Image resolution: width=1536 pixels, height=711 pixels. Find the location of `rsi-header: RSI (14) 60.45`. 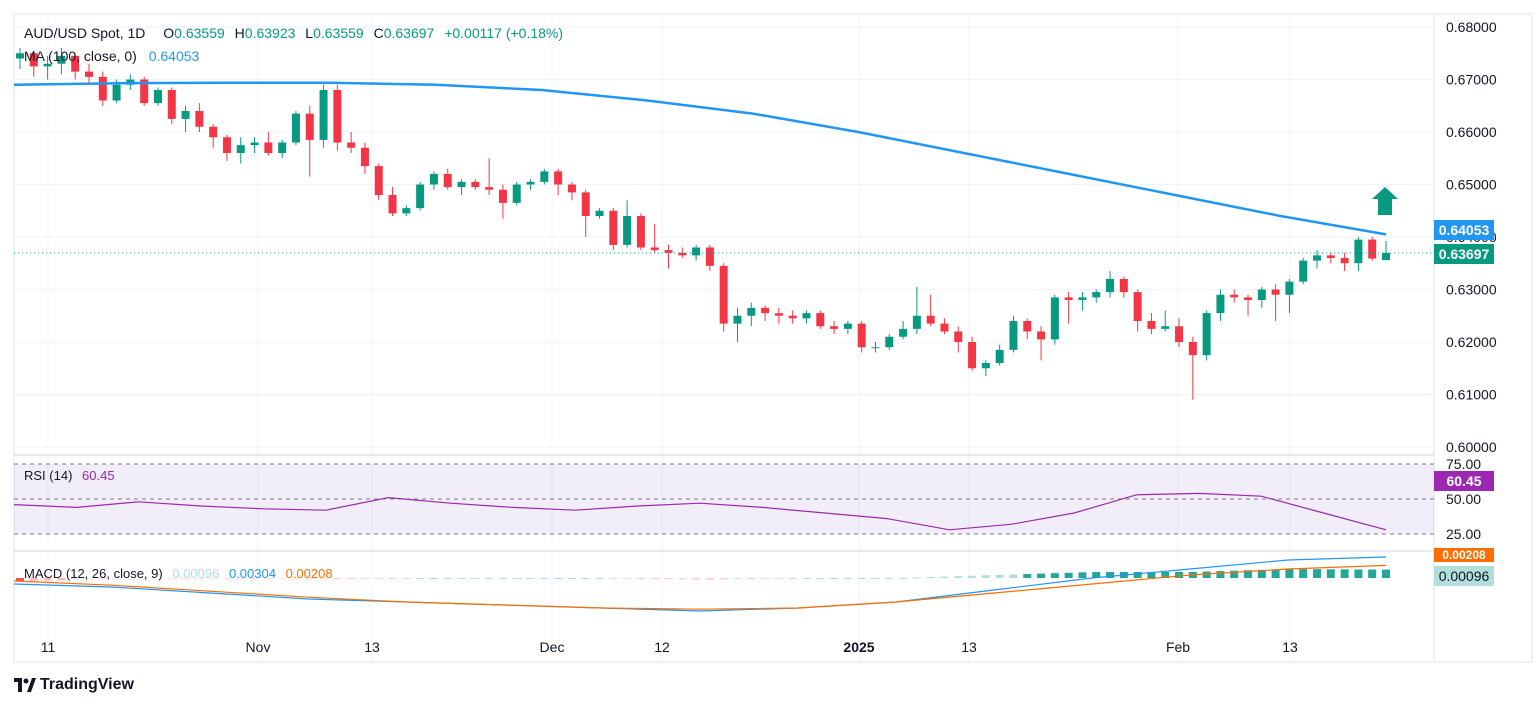

rsi-header: RSI (14) 60.45 is located at coordinates (69, 475).